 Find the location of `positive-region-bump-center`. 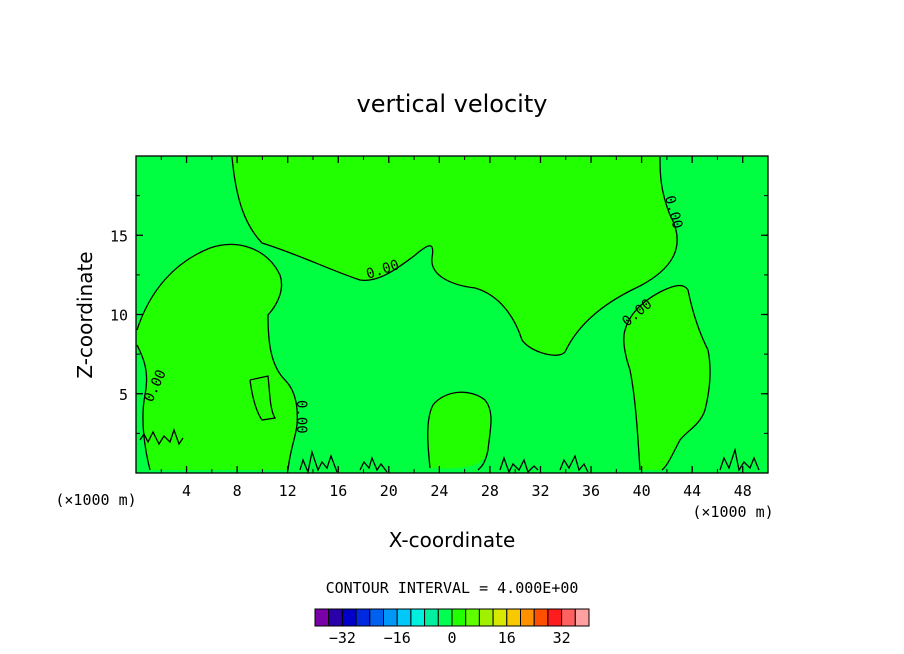

positive-region-bump-center is located at coordinates (459, 430).